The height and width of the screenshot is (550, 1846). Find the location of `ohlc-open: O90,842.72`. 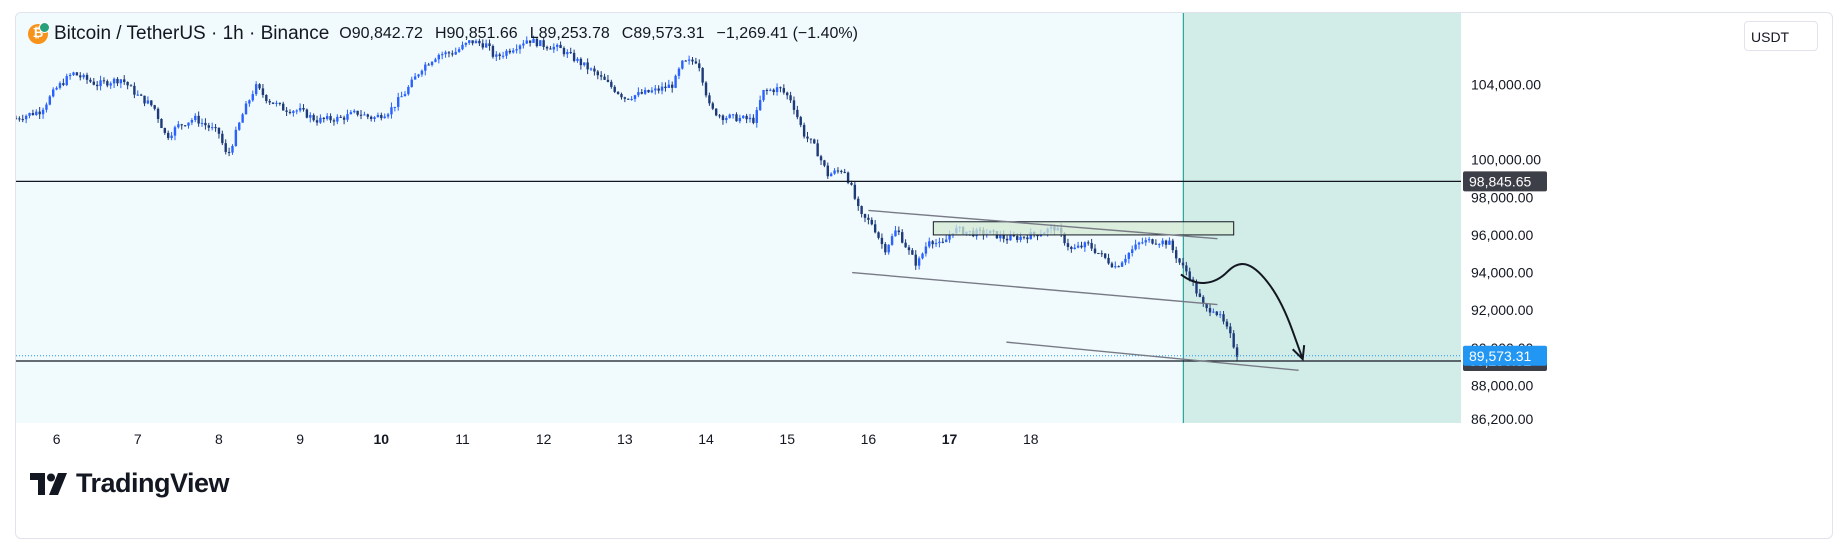

ohlc-open: O90,842.72 is located at coordinates (381, 33).